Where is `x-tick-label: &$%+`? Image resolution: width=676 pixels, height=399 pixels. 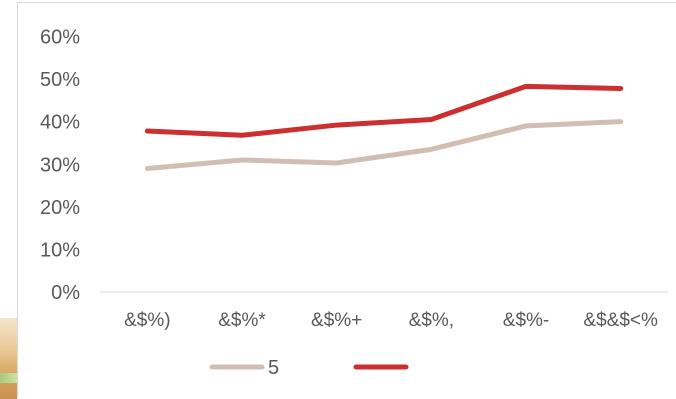
x-tick-label: &$%+ is located at coordinates (336, 320).